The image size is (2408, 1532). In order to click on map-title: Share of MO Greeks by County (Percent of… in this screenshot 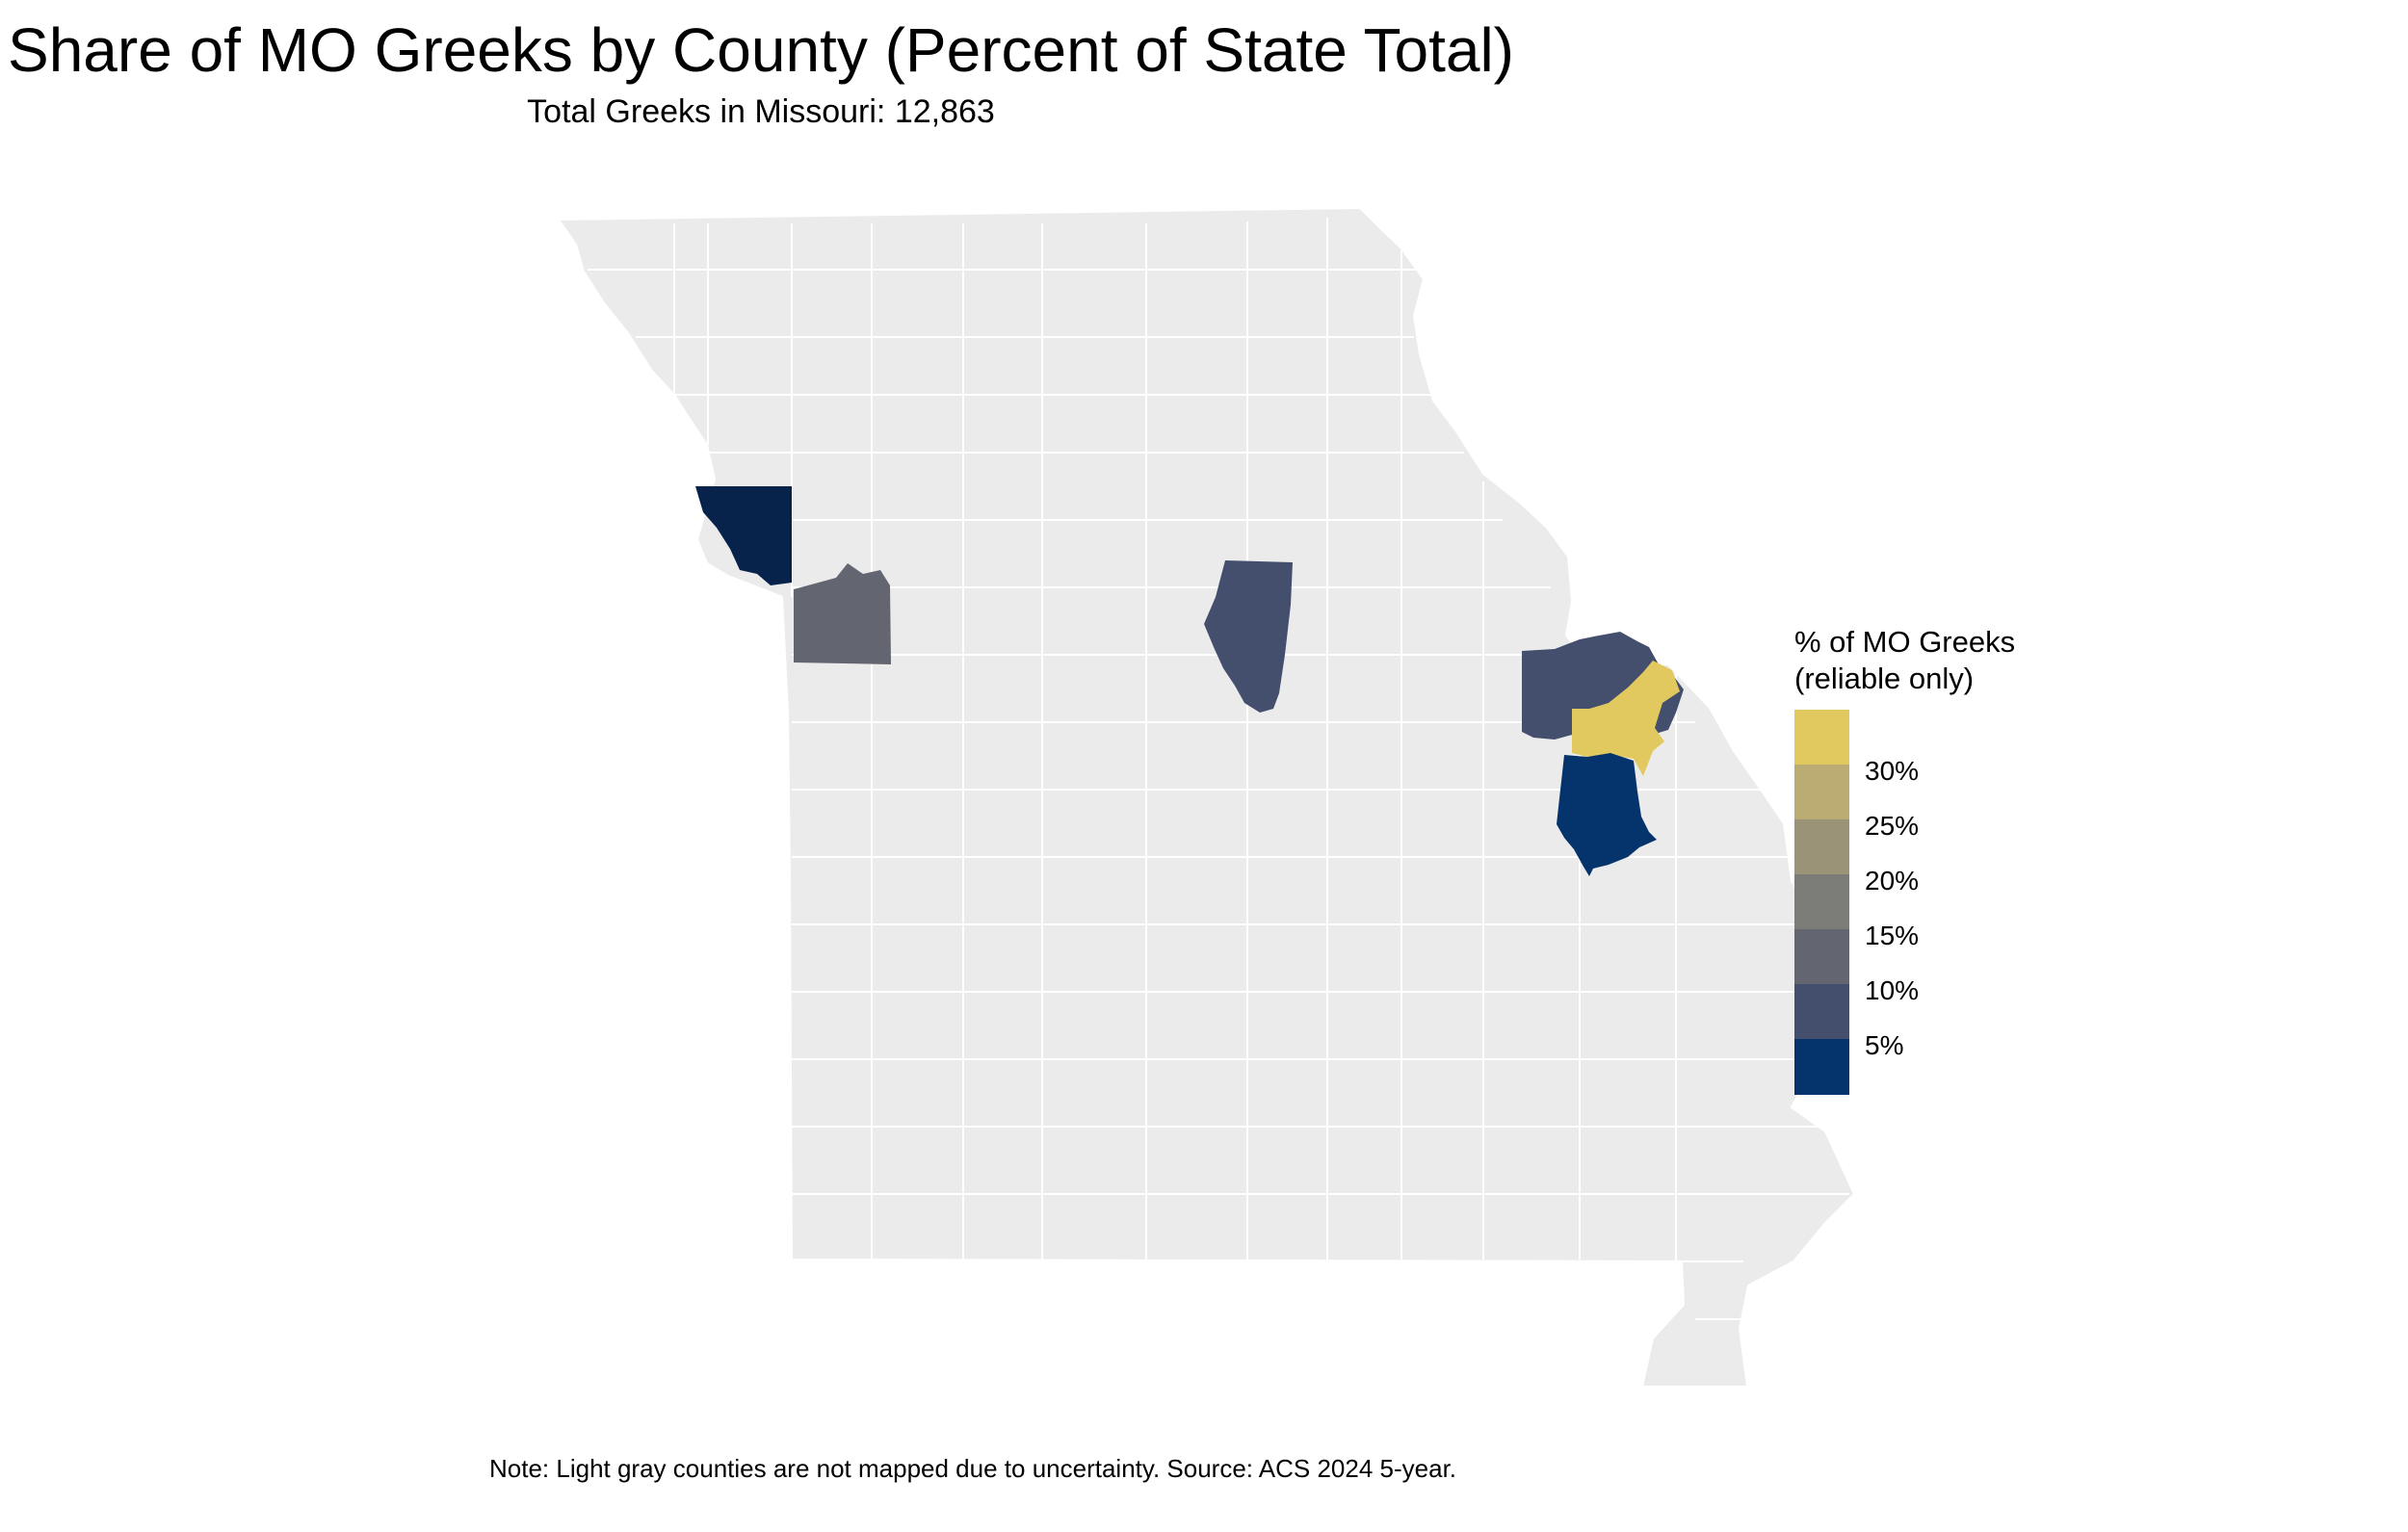, I will do `click(761, 50)`.